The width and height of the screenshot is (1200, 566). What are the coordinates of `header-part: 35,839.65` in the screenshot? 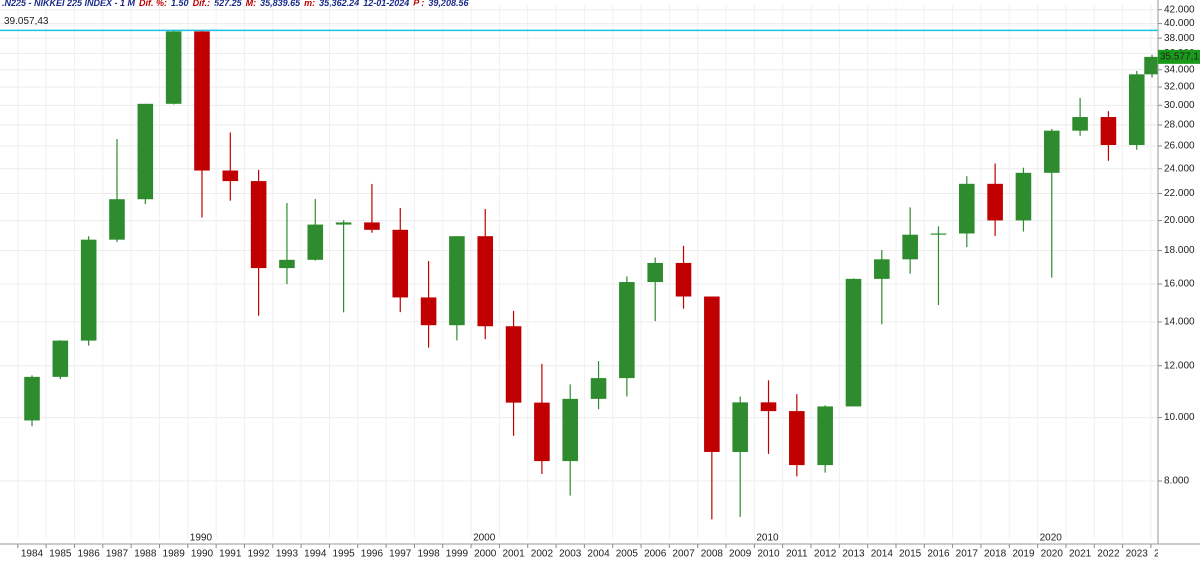 It's located at (280, 4).